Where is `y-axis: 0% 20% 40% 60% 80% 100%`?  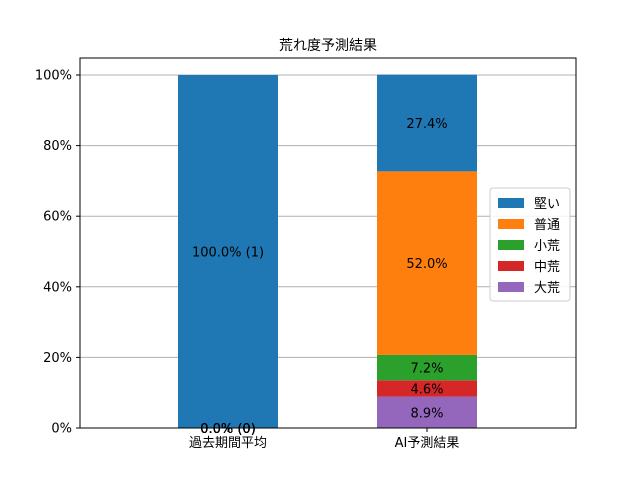 y-axis: 0% 20% 40% 60% 80% 100% is located at coordinates (57, 253).